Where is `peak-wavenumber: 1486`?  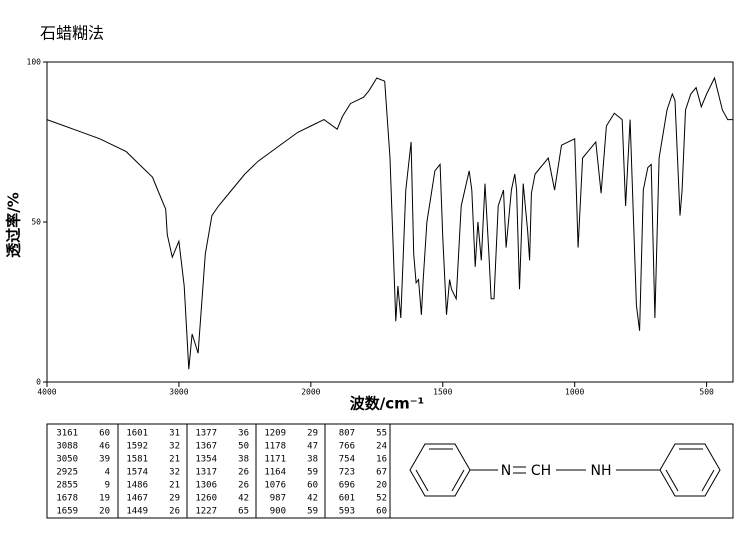 peak-wavenumber: 1486 is located at coordinates (137, 486).